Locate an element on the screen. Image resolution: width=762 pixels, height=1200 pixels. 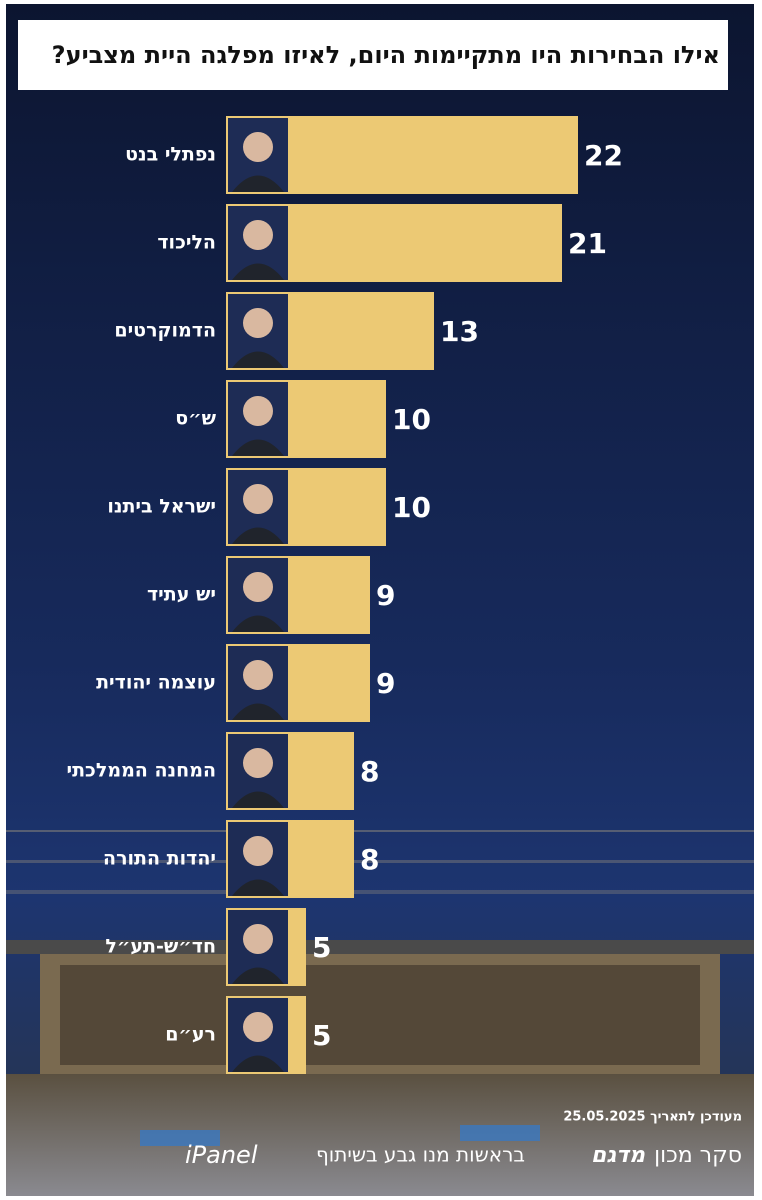
category-label: ישראל ביתנו is located at coordinates (161, 507).